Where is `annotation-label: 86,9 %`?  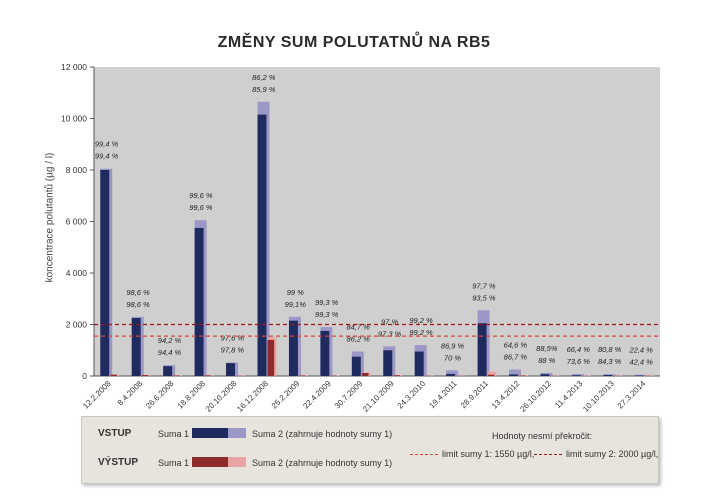
annotation-label: 86,9 % is located at coordinates (453, 345).